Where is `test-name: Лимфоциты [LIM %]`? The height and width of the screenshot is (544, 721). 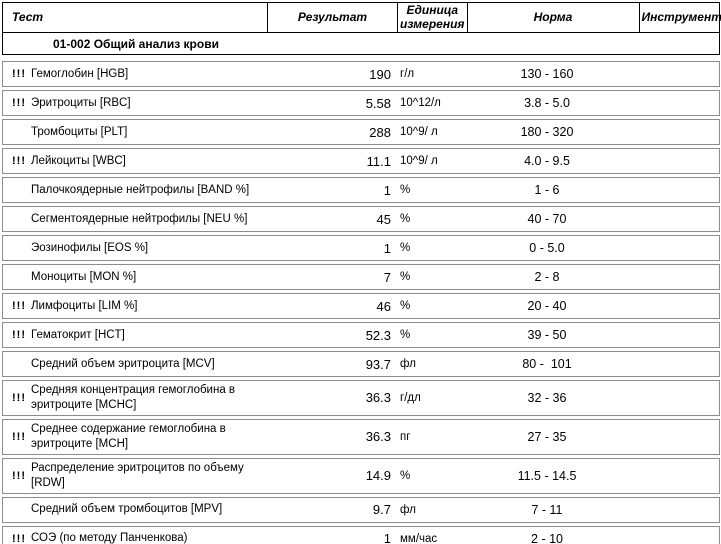
test-name: Лимфоциты [LIM %] is located at coordinates (84, 305).